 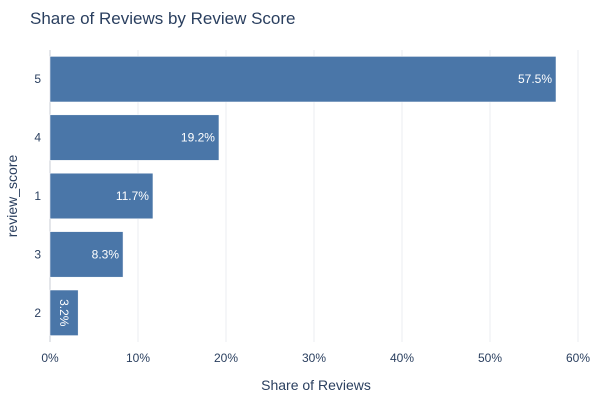 I want to click on y-axis-title: review_score, so click(x=12, y=196).